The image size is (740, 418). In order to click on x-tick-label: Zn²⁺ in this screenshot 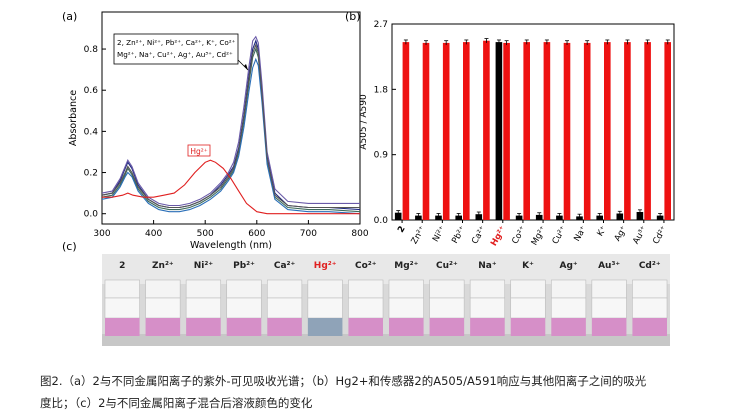, I will do `click(419, 236)`.